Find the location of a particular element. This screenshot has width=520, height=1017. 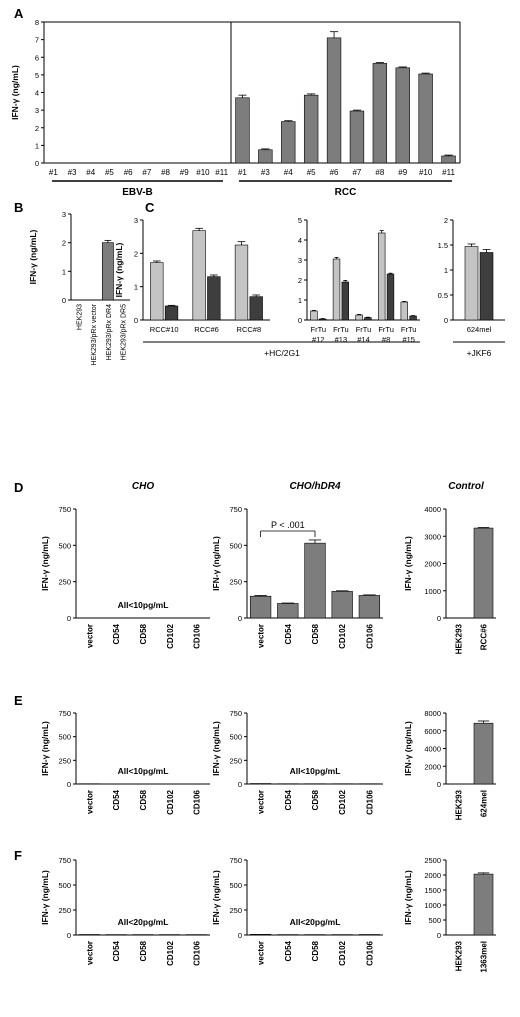

panel-d3-x-tick-label: RCC#6 is located at coordinates (484, 636).